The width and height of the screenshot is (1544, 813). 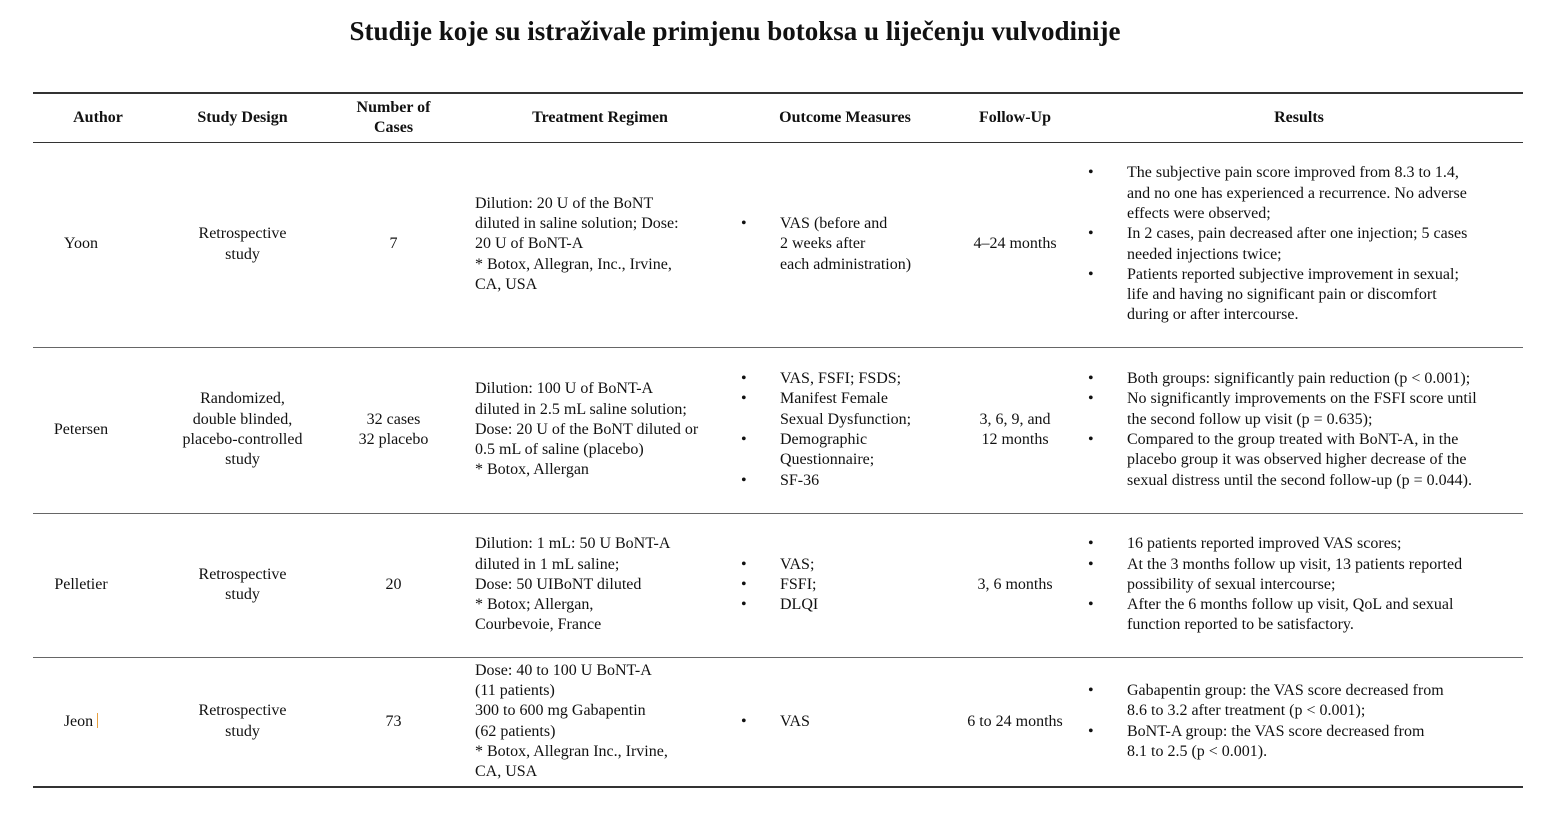 I want to click on header-author: Author, so click(x=98, y=117).